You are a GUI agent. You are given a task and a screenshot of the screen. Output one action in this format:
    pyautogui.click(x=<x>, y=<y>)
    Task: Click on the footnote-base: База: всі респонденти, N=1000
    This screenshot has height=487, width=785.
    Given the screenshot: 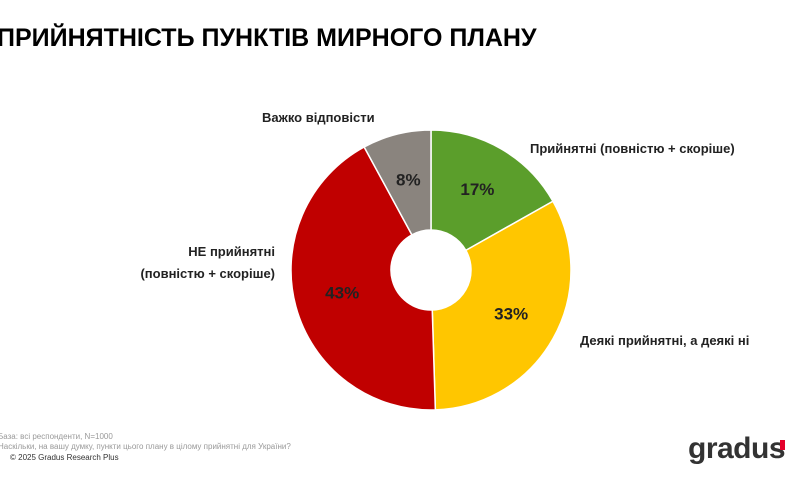 What is the action you would take?
    pyautogui.click(x=56, y=436)
    